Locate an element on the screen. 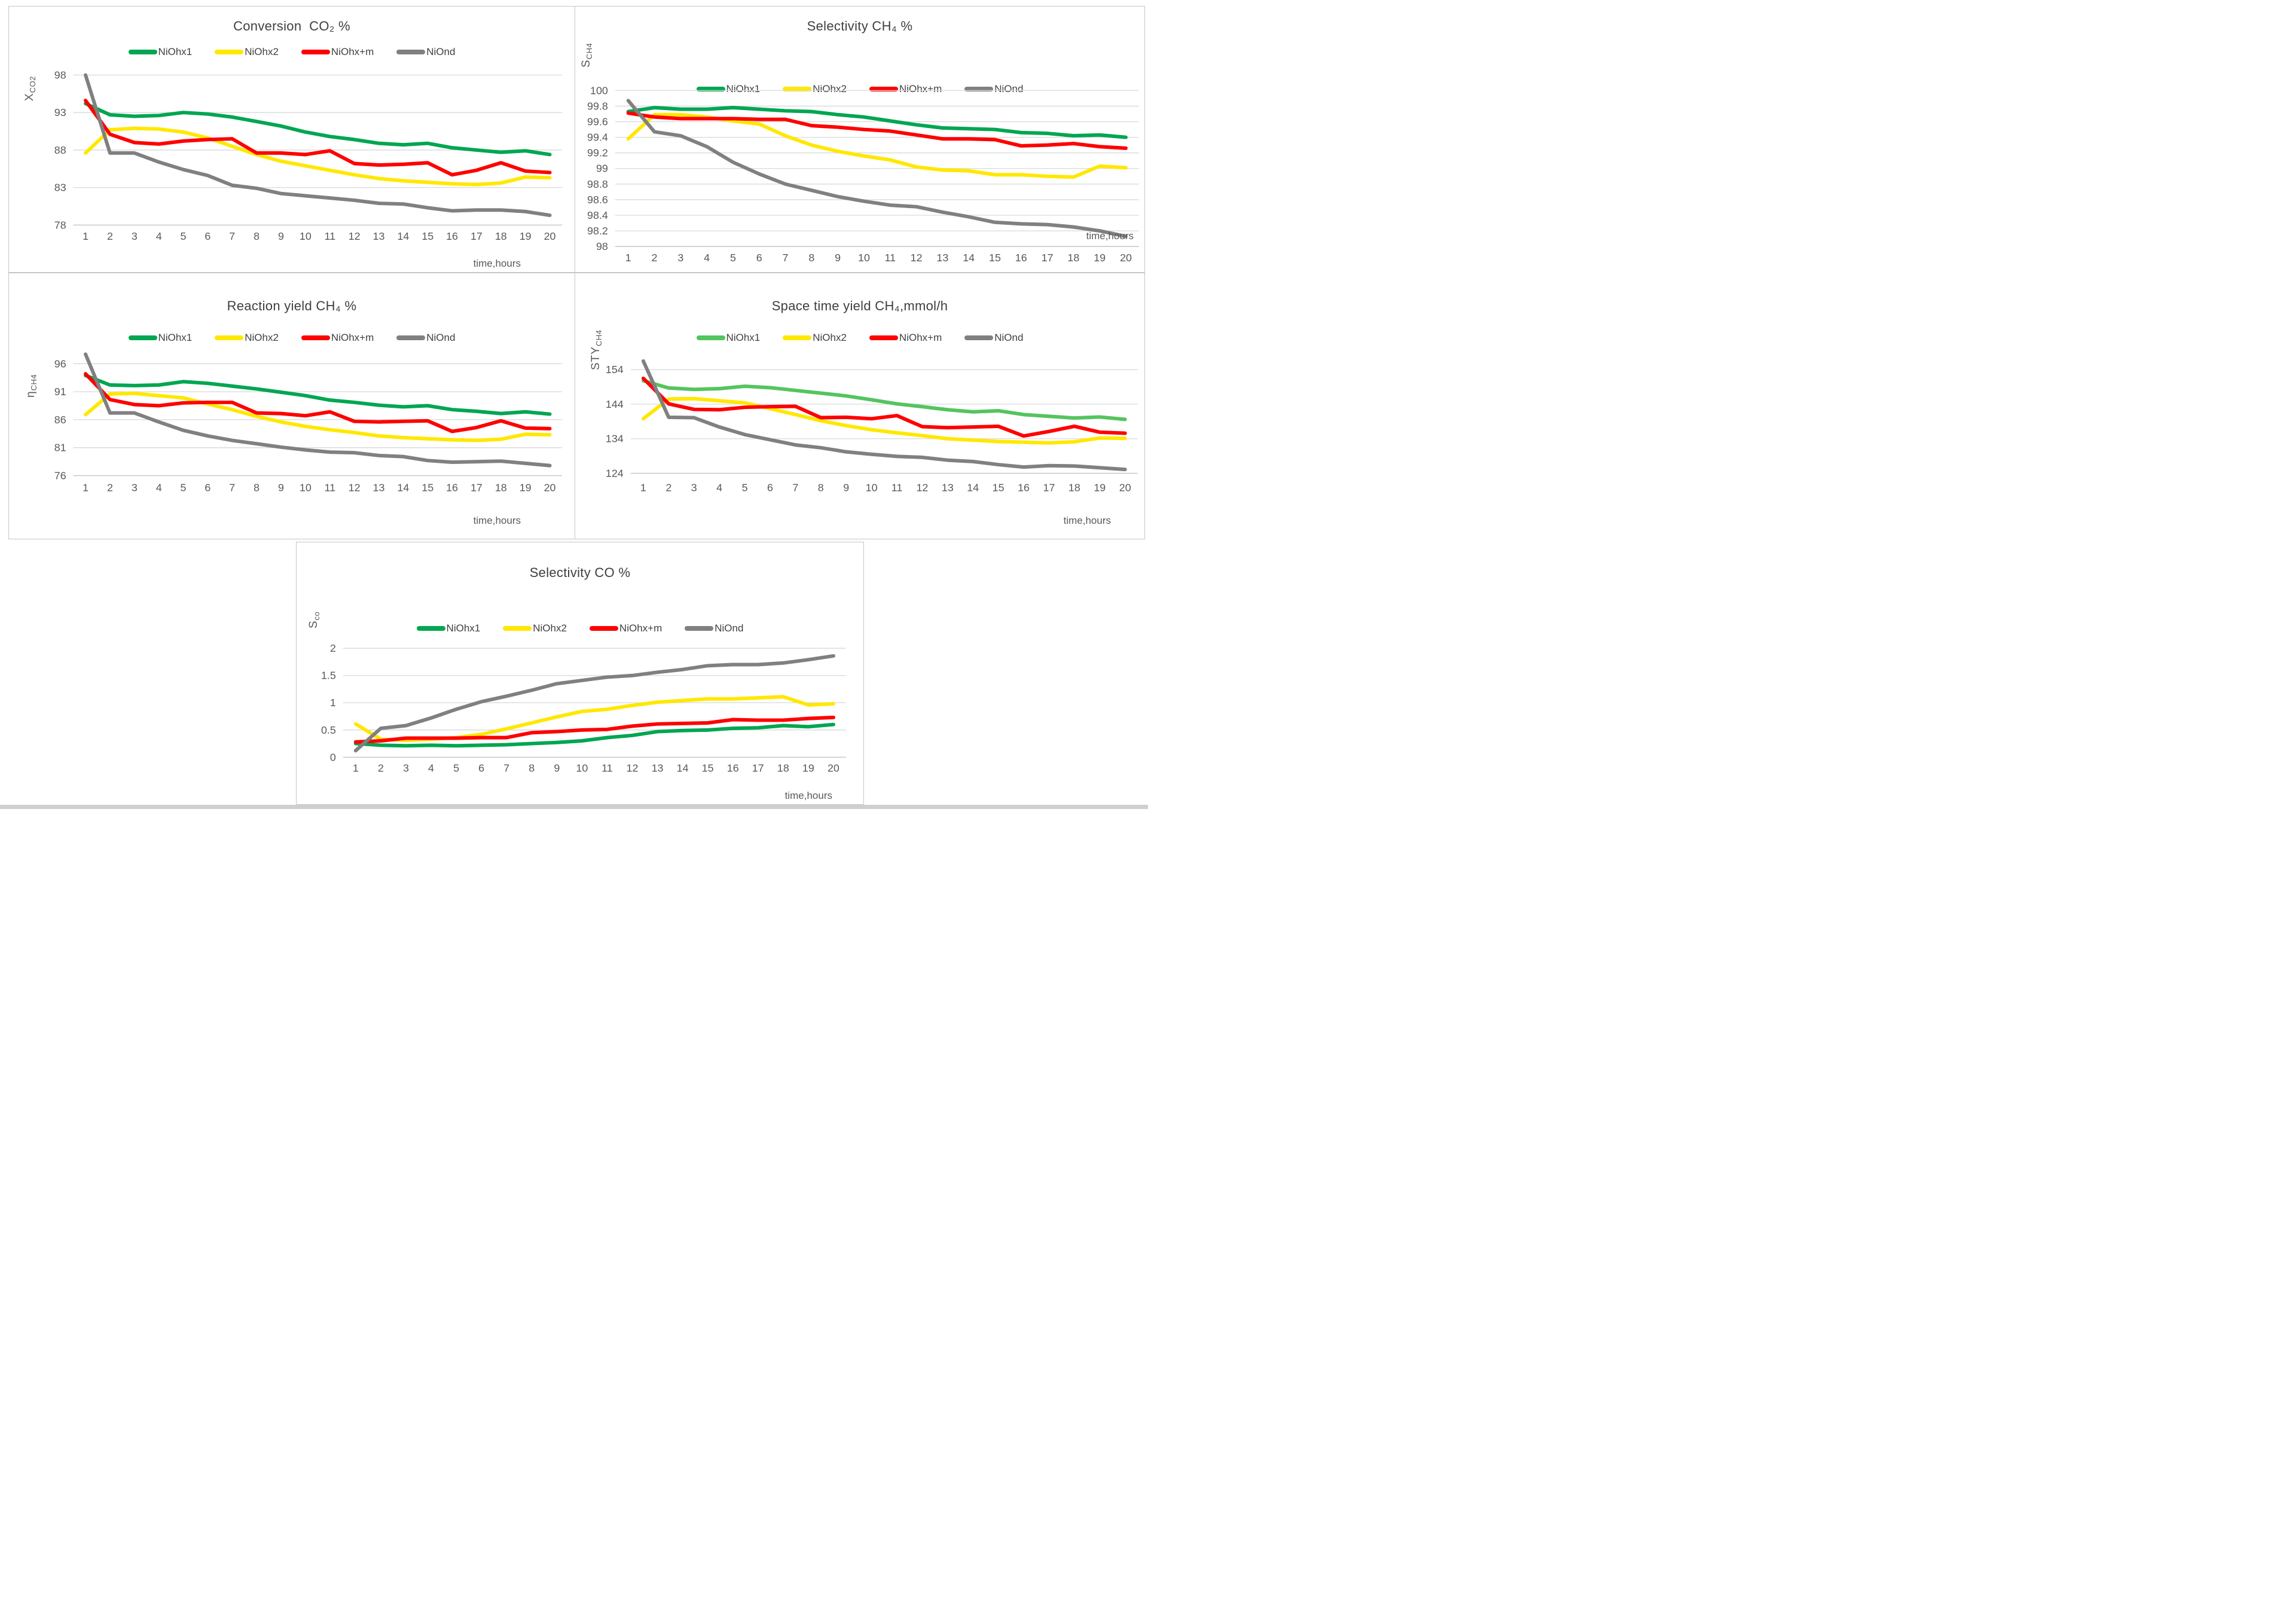 This screenshot has width=2296, height=1618. svg-text: 83 is located at coordinates (60, 188).